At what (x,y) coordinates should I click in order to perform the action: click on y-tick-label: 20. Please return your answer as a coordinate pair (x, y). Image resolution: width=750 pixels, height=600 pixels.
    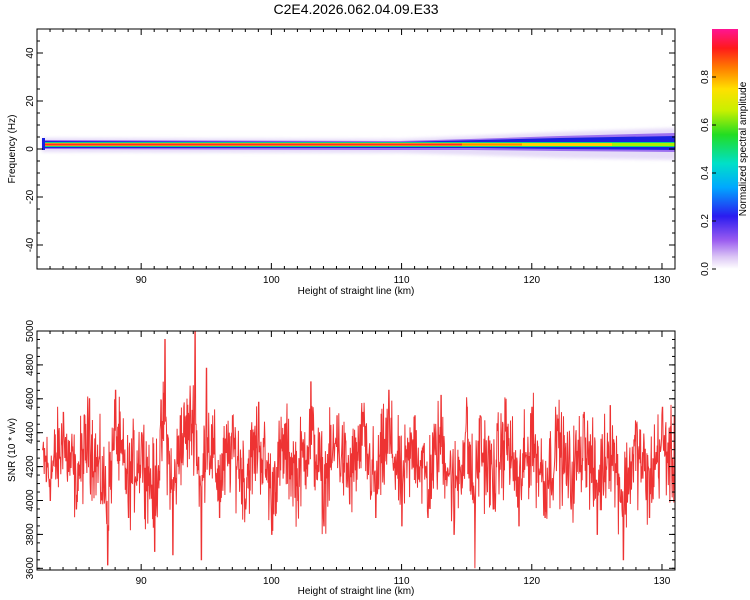
    Looking at the image, I should click on (30, 101).